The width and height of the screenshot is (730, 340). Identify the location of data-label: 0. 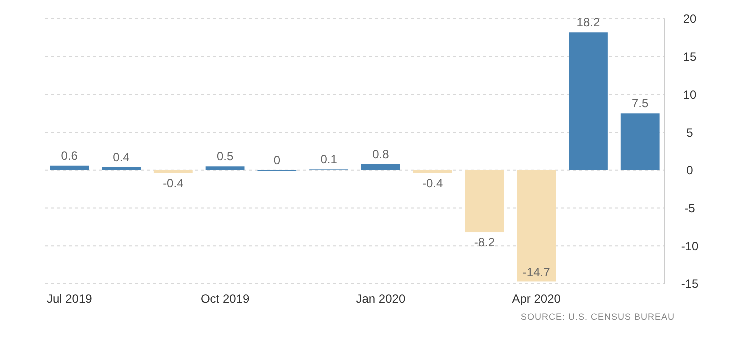
(277, 160).